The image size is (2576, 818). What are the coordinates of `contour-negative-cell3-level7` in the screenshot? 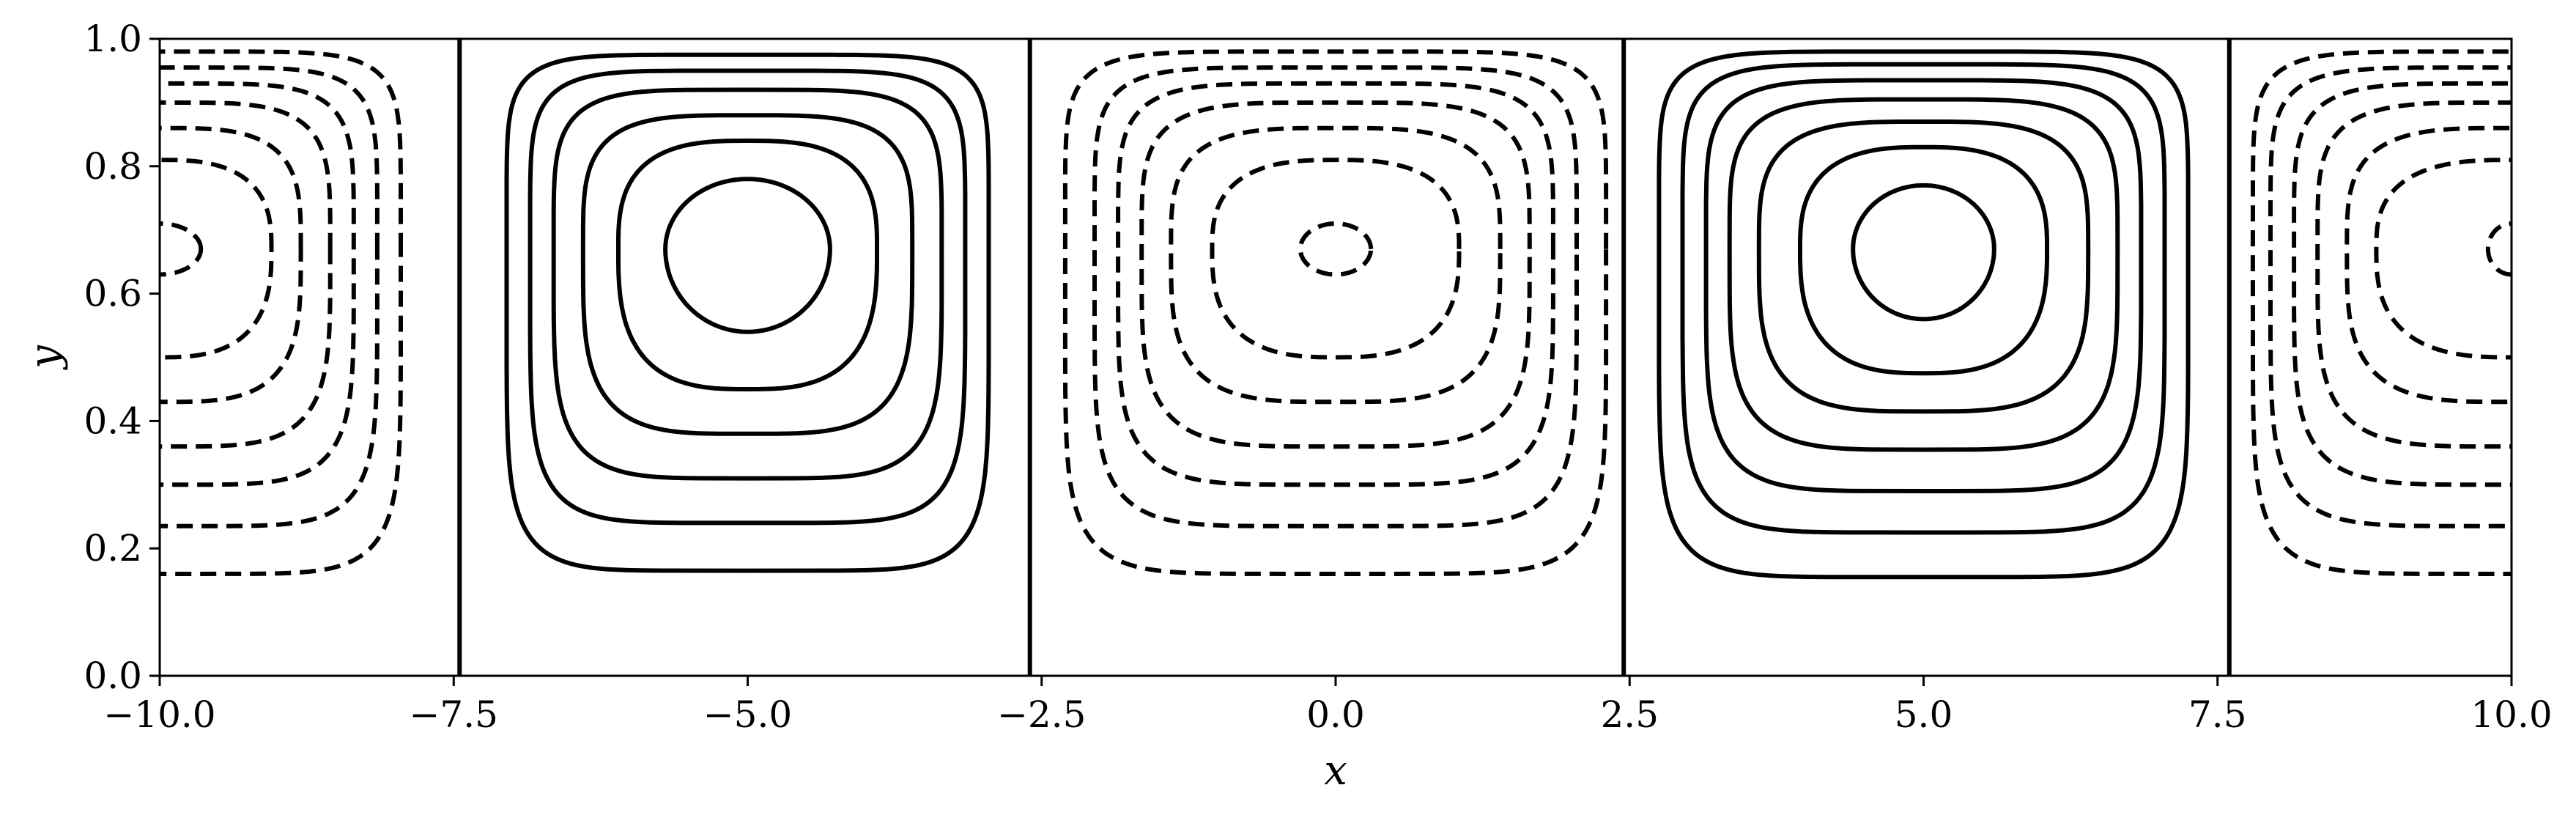 It's located at (1335, 313).